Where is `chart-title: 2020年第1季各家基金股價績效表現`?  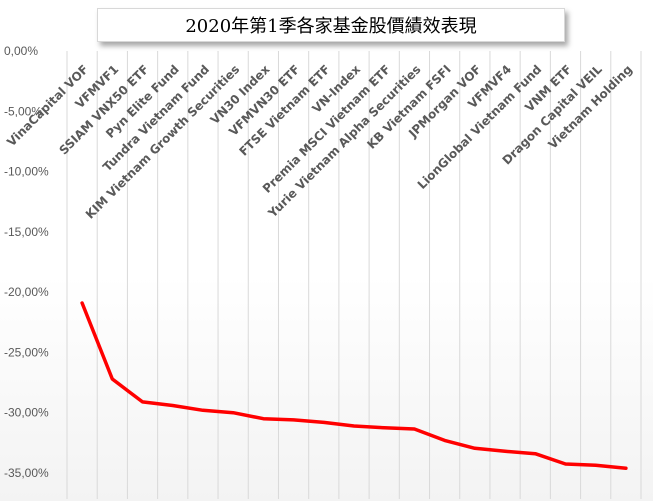 chart-title: 2020年第1季各家基金股價績效表現 is located at coordinates (331, 26).